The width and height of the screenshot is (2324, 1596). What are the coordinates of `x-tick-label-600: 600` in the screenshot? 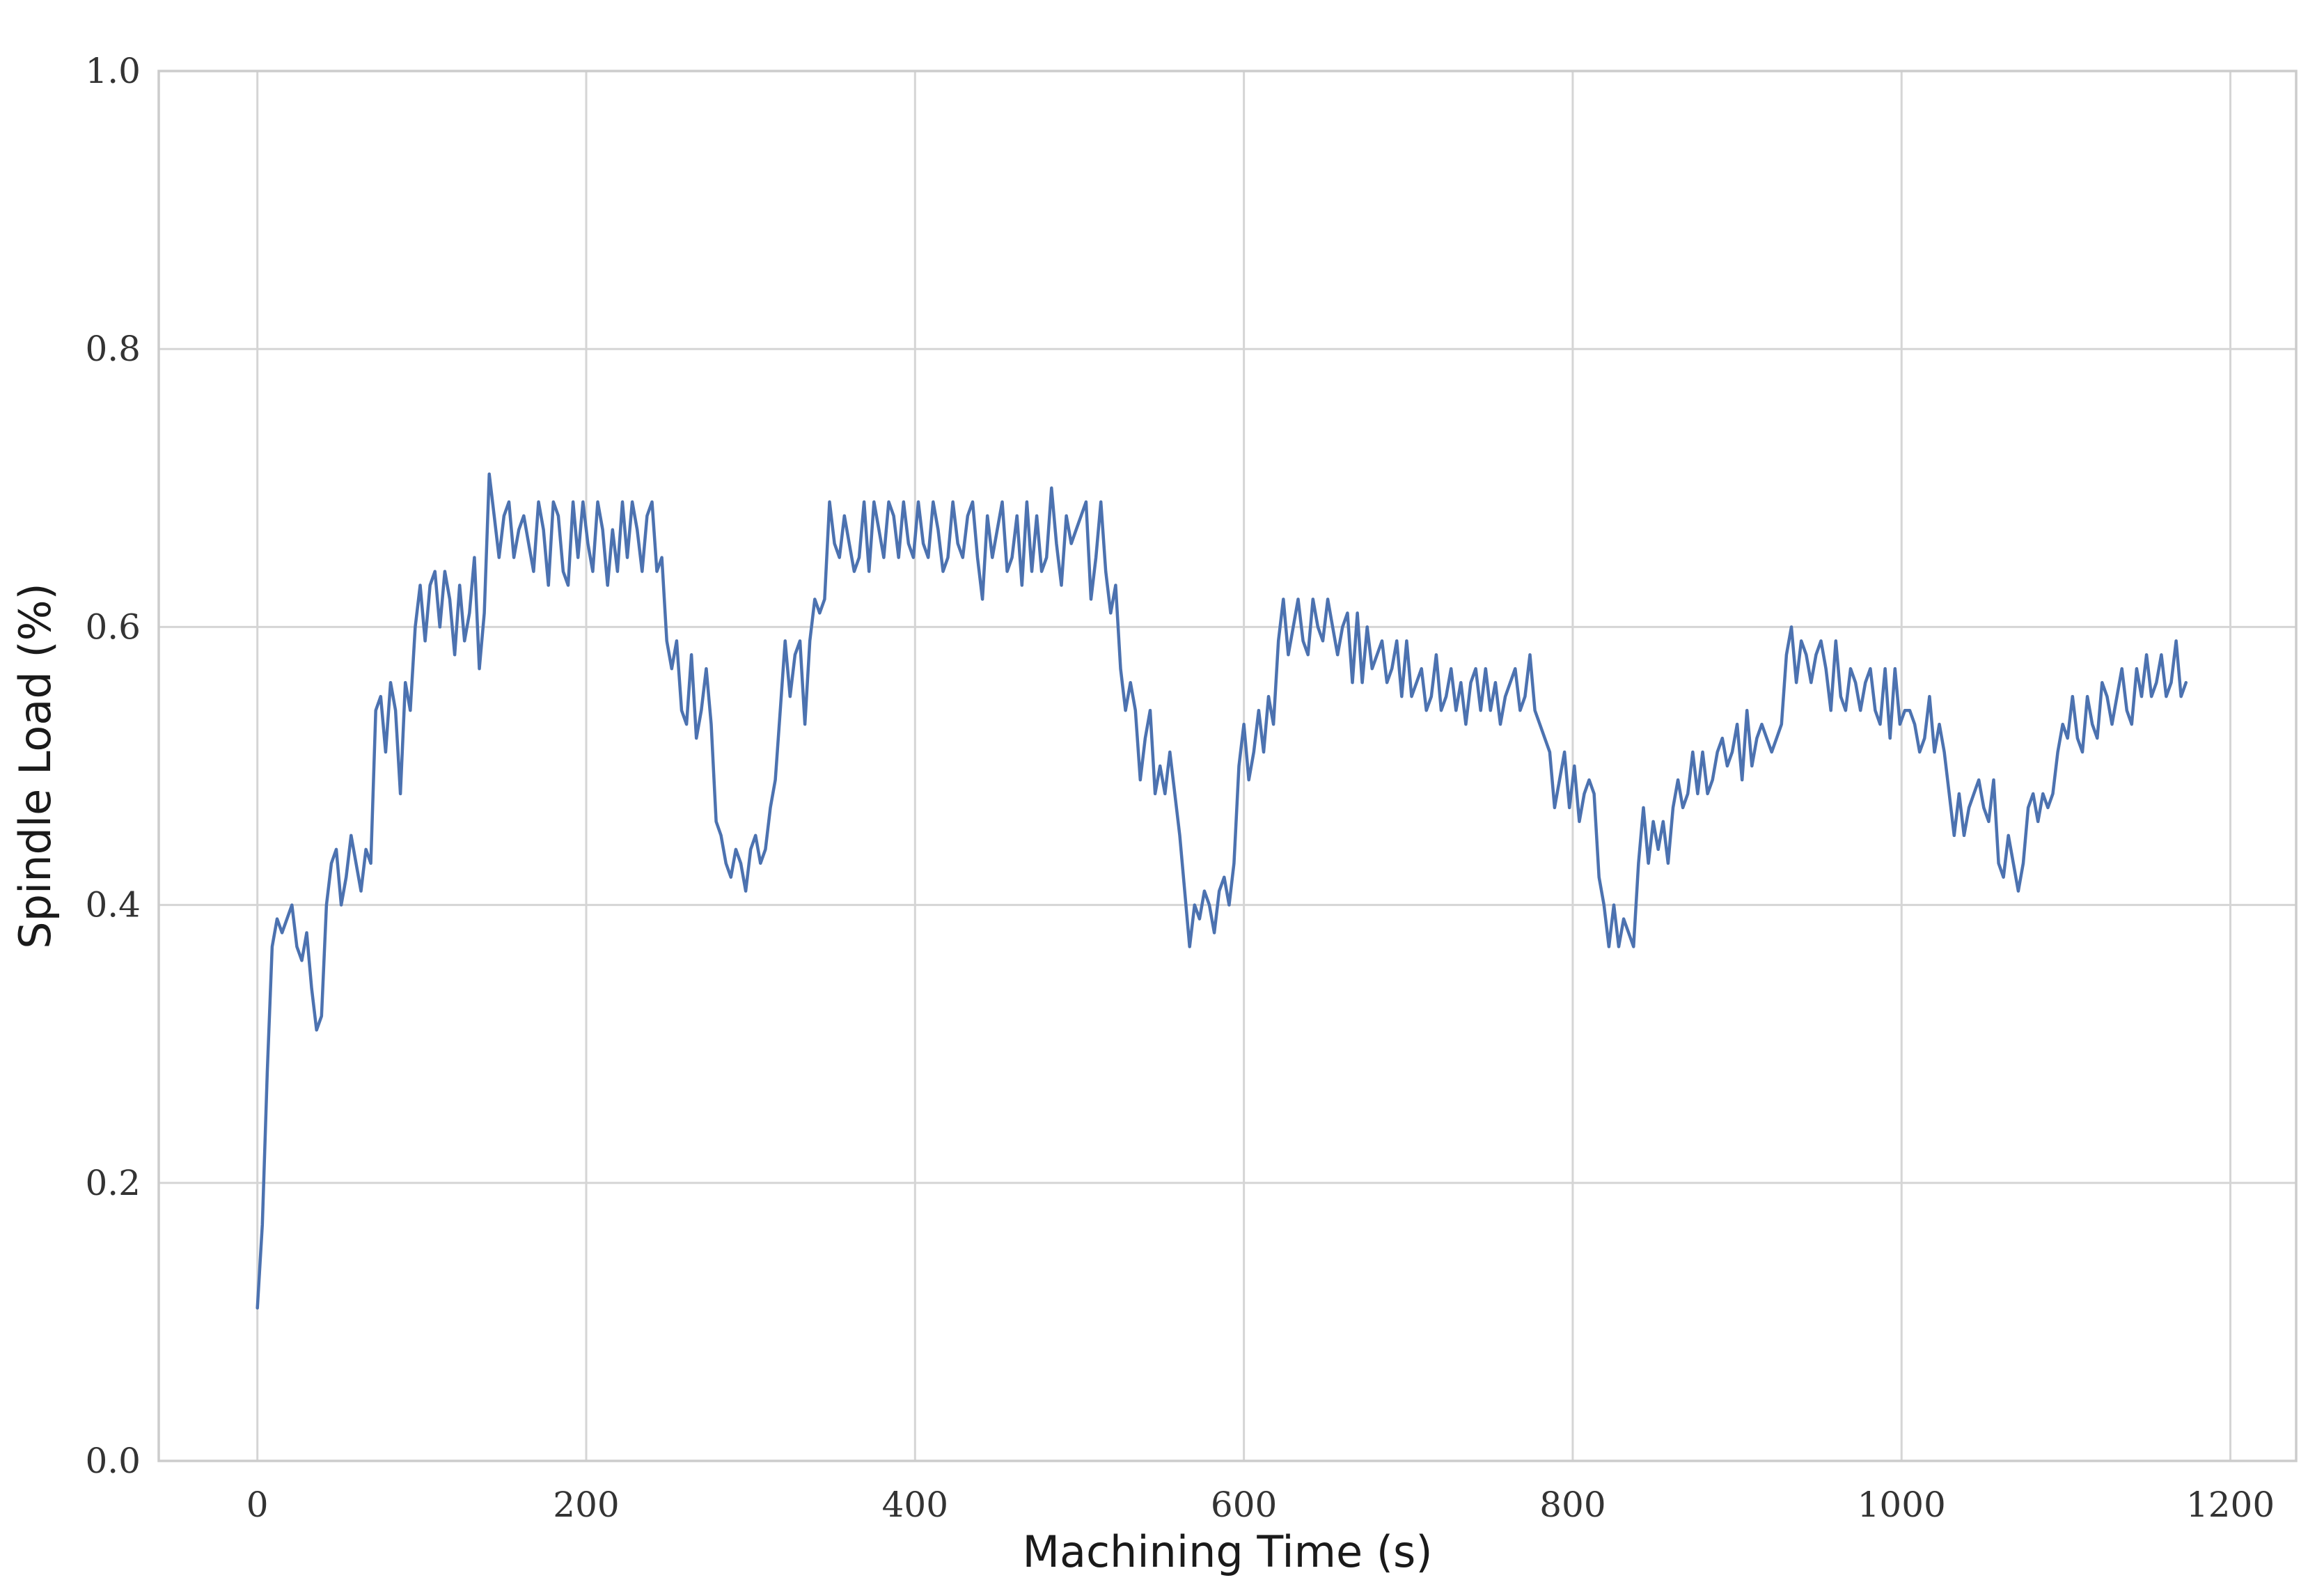 It's located at (1244, 1505).